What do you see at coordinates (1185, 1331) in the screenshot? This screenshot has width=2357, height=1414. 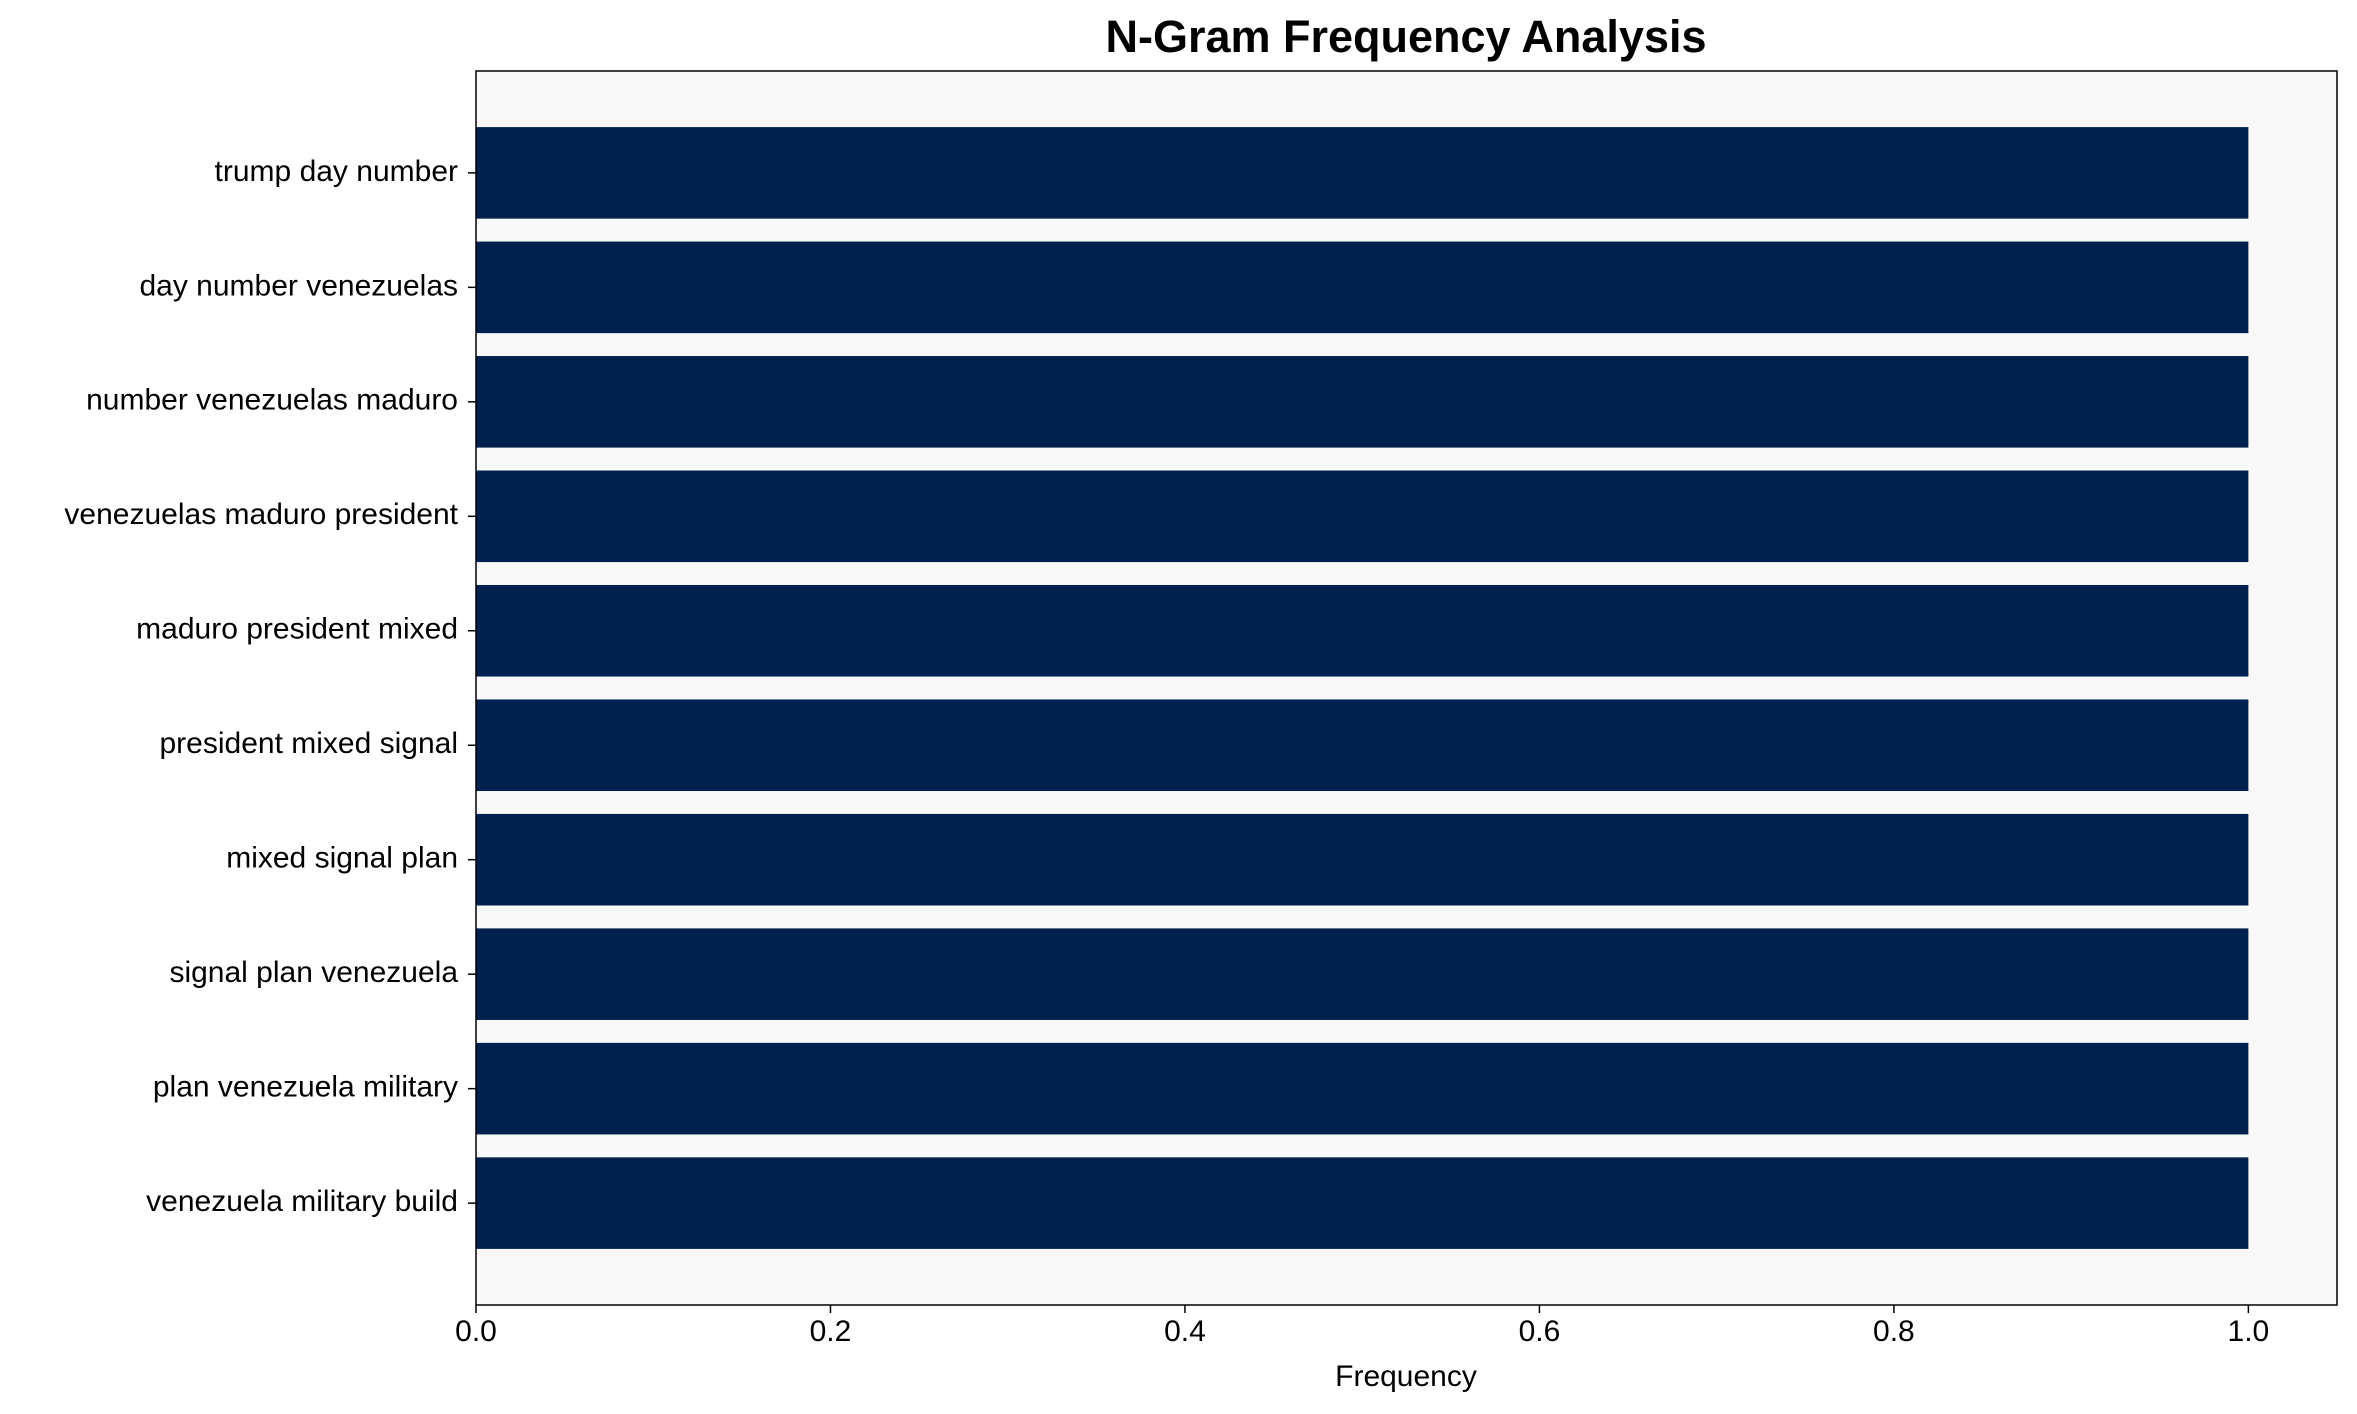 I see `x-tick-label: 0.4` at bounding box center [1185, 1331].